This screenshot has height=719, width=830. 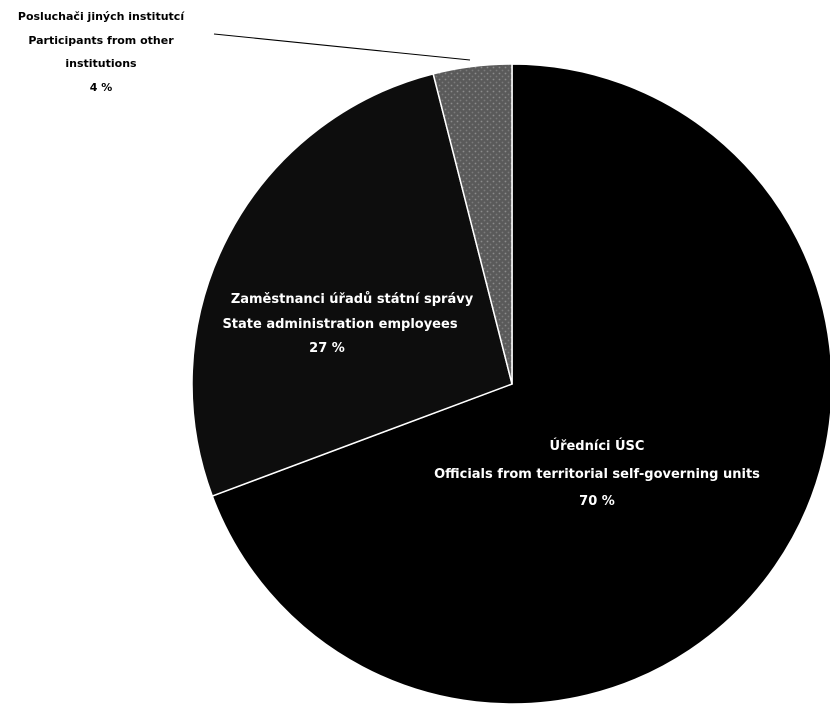 I want to click on label-other-institutions-pct: 4 %, so click(x=101, y=87).